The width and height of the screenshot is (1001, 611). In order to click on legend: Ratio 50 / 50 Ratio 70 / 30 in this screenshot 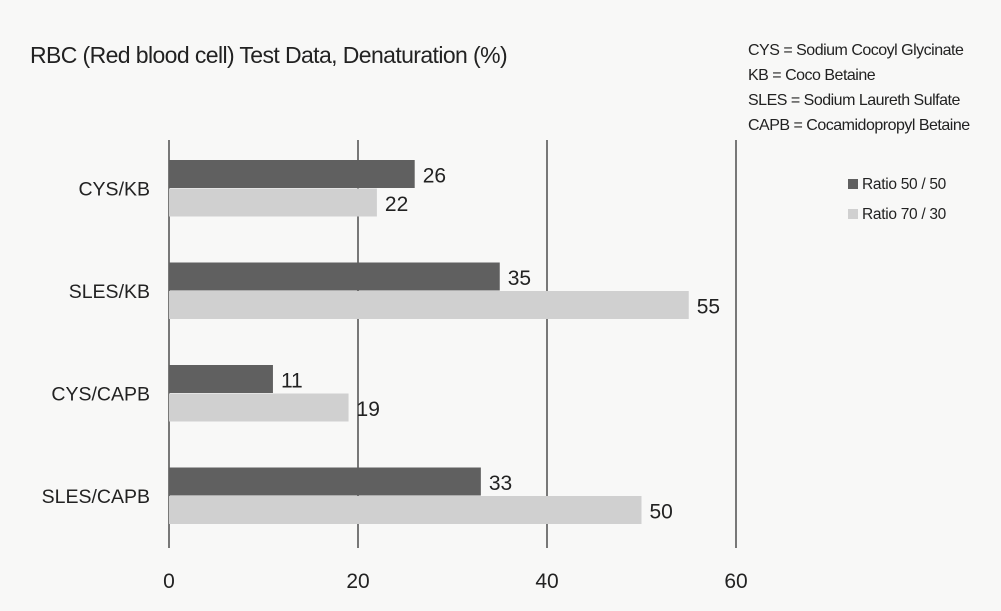, I will do `click(897, 200)`.